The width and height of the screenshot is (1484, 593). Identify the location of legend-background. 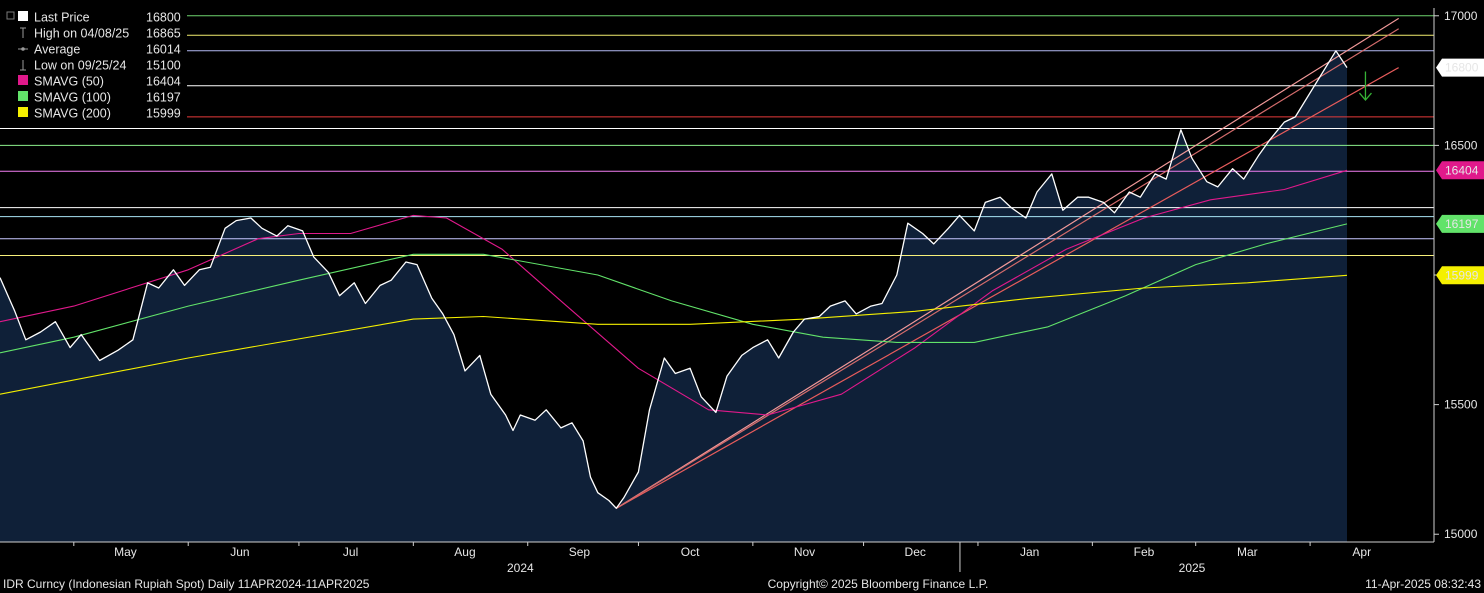
(93, 65).